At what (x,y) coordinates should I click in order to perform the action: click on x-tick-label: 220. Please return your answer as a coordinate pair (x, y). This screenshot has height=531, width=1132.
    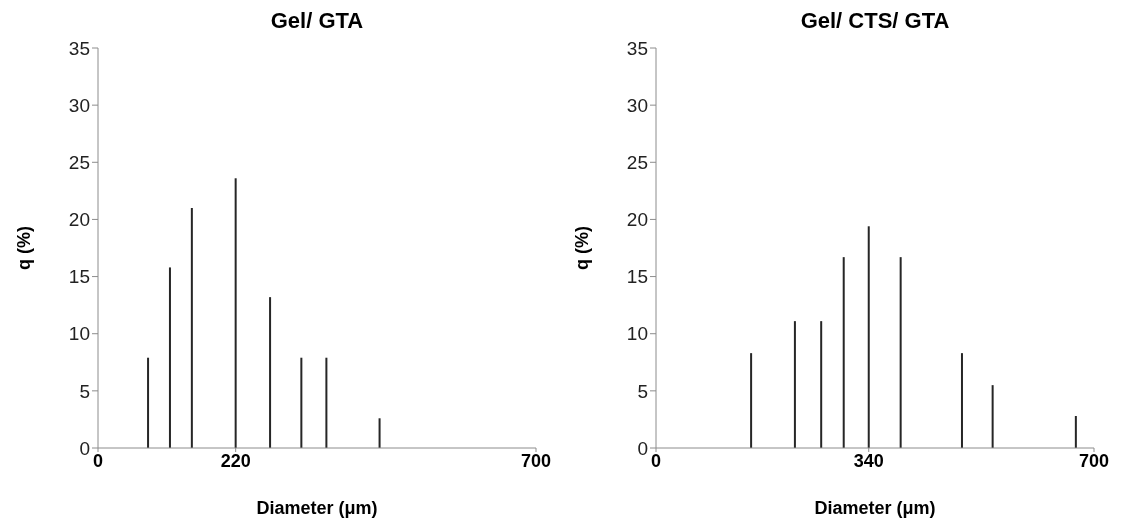
    Looking at the image, I should click on (235, 460).